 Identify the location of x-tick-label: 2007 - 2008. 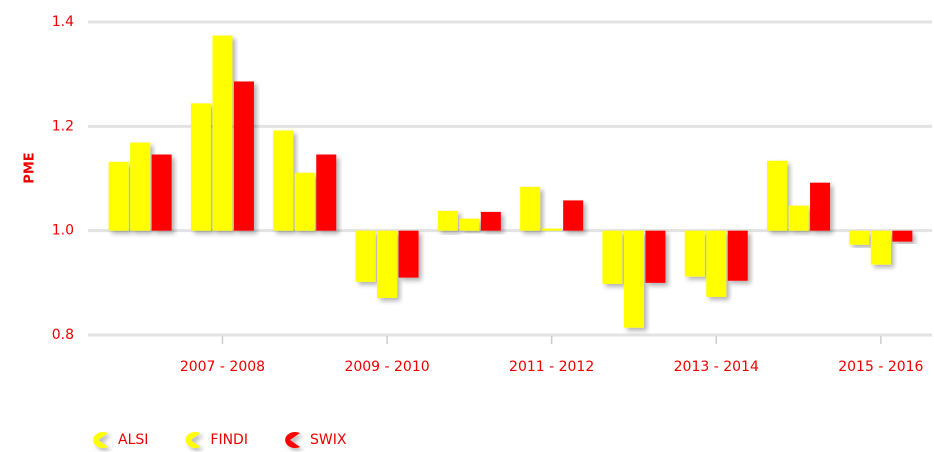
(222, 367).